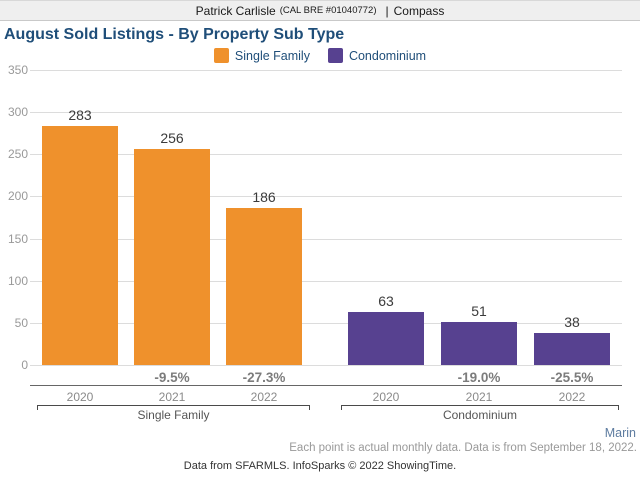 Image resolution: width=640 pixels, height=480 pixels. Describe the element at coordinates (386, 301) in the screenshot. I see `bar-value-label: 63` at that location.